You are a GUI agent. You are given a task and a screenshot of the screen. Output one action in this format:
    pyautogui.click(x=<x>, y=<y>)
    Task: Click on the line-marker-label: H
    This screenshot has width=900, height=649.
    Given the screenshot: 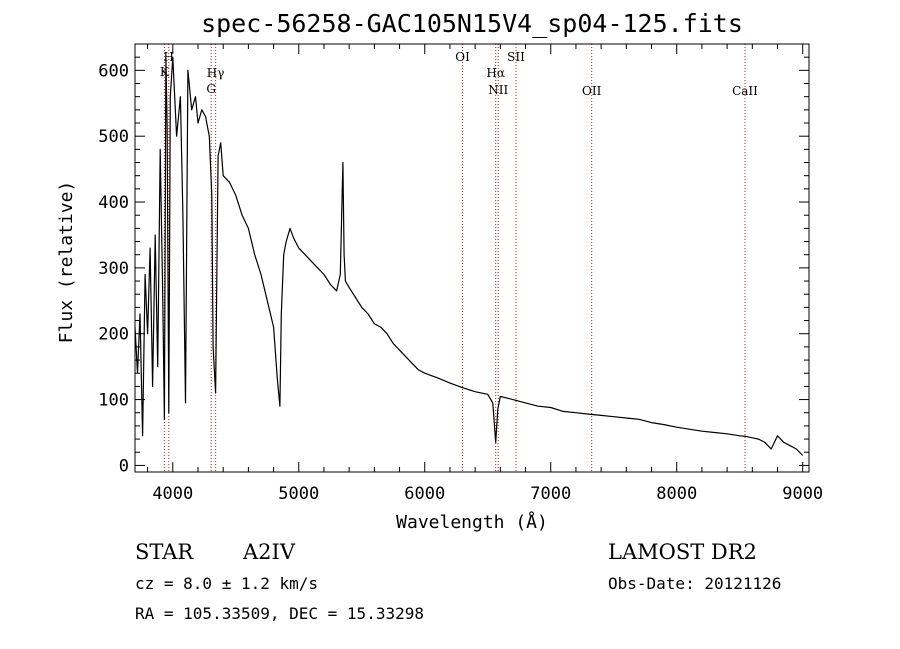 What is the action you would take?
    pyautogui.click(x=169, y=57)
    